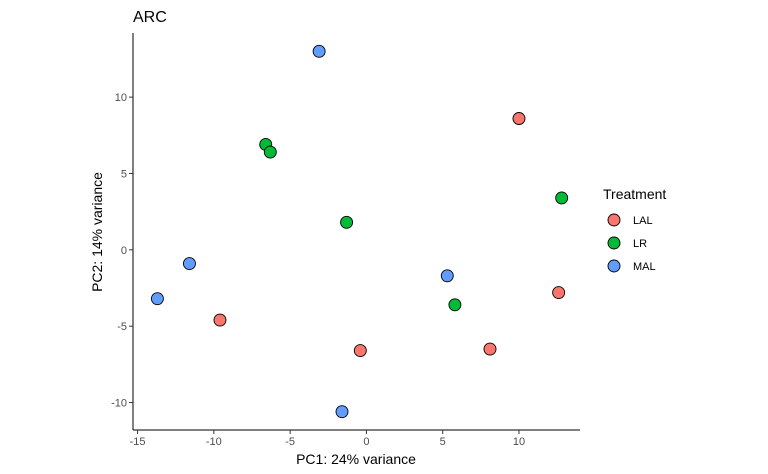 This screenshot has height=474, width=768. Describe the element at coordinates (640, 244) in the screenshot. I see `legend-label-lr: LR` at that location.